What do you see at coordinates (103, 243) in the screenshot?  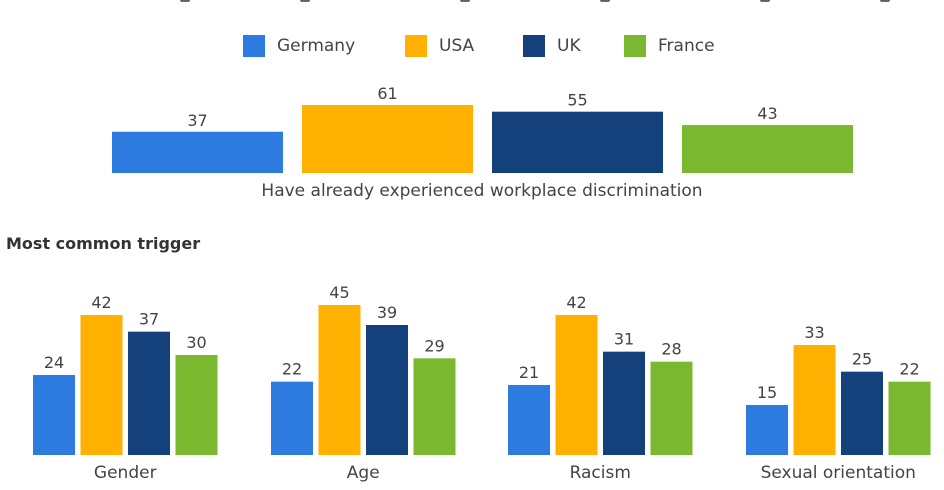 I see `section-title: Most common trigger` at bounding box center [103, 243].